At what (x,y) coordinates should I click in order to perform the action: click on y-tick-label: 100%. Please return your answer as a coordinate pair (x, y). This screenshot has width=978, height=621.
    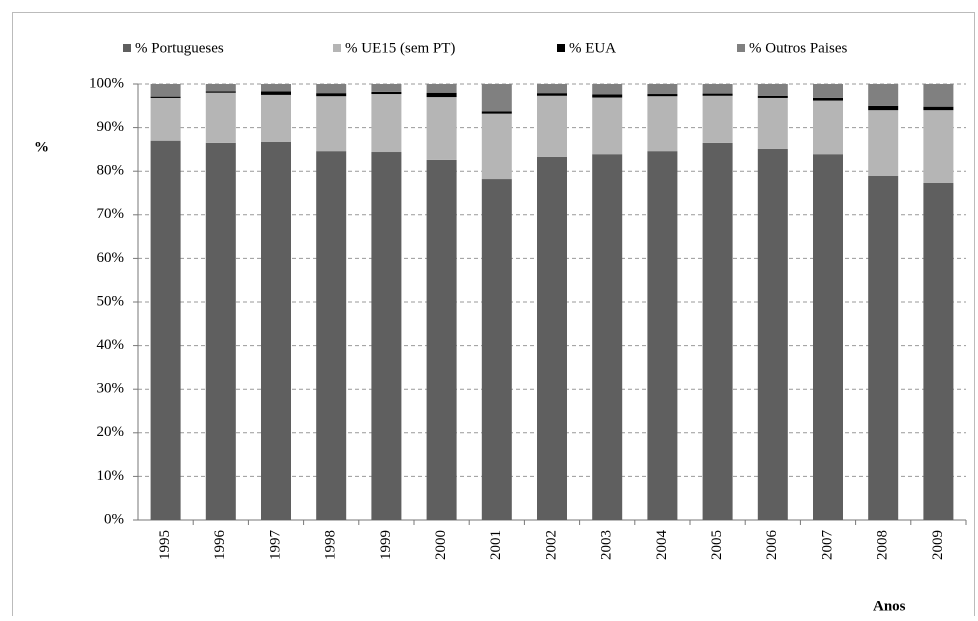
    Looking at the image, I should click on (106, 83).